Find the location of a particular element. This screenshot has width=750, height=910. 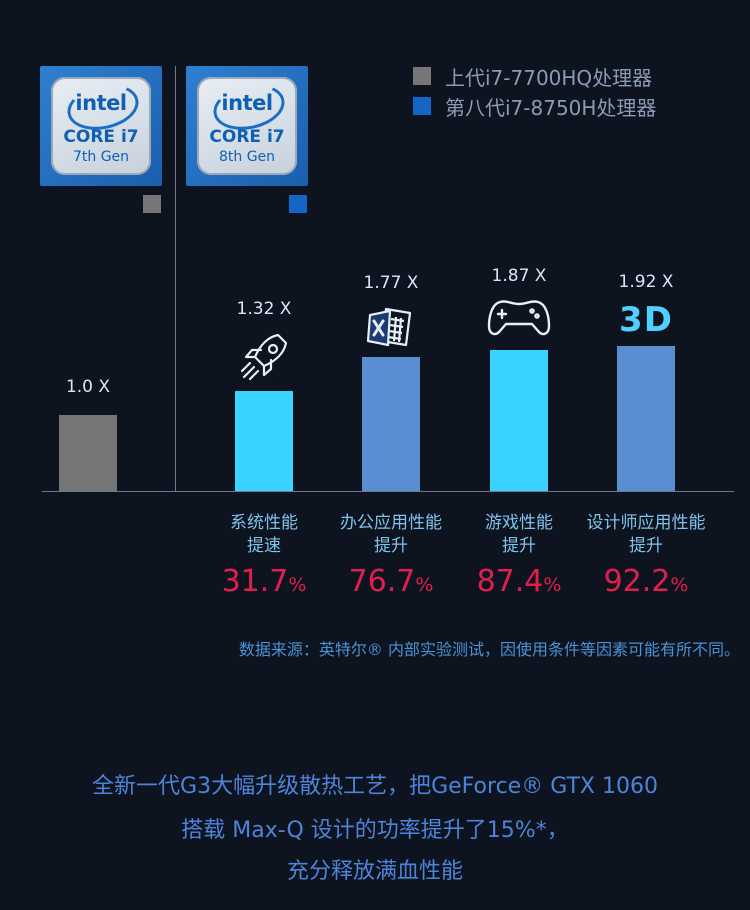

category-label-system: 系统性能 提速 is located at coordinates (264, 535).